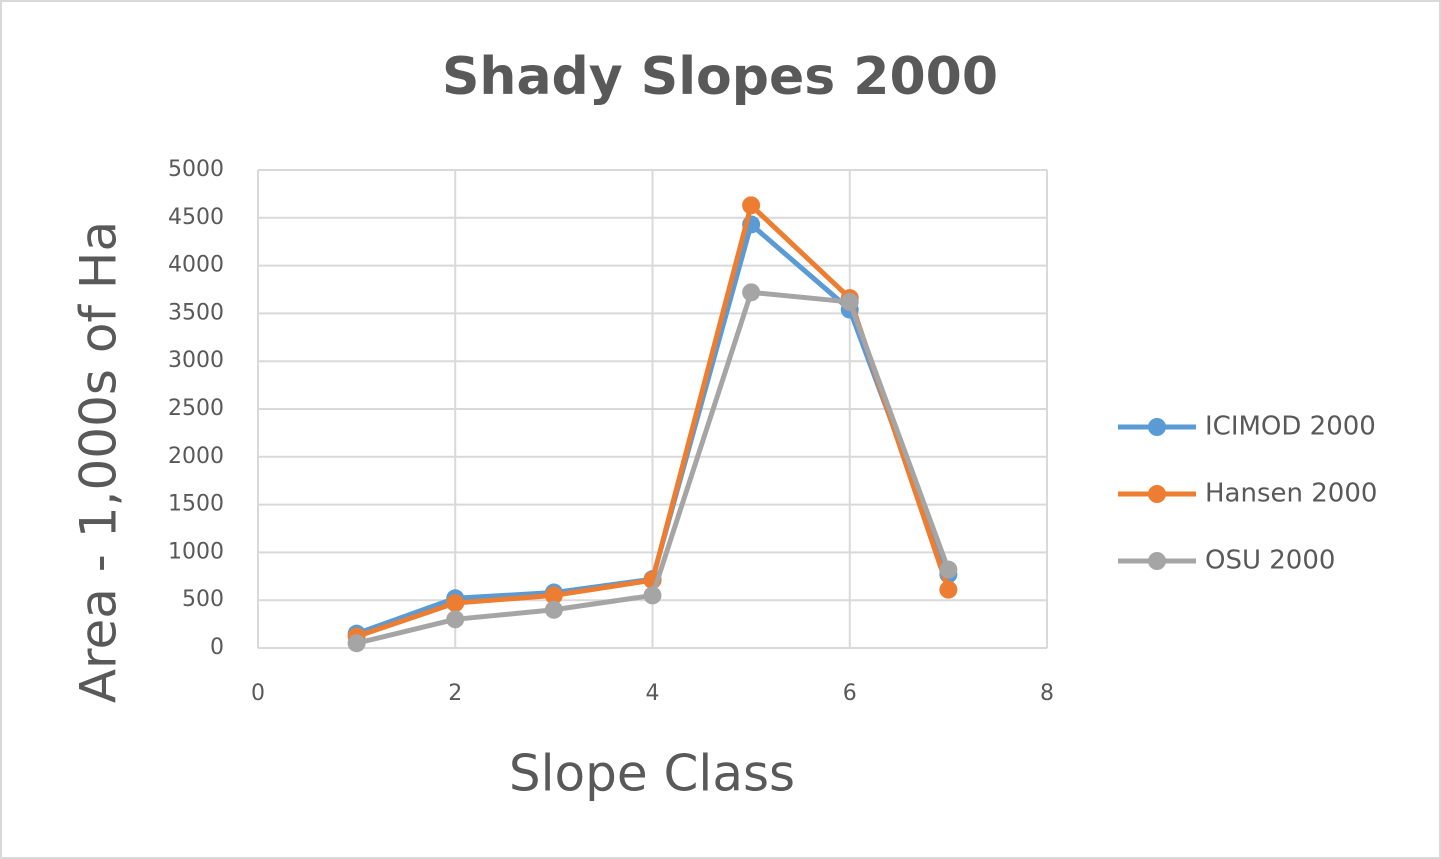  Describe the element at coordinates (850, 693) in the screenshot. I see `x-tick-label: 6` at that location.